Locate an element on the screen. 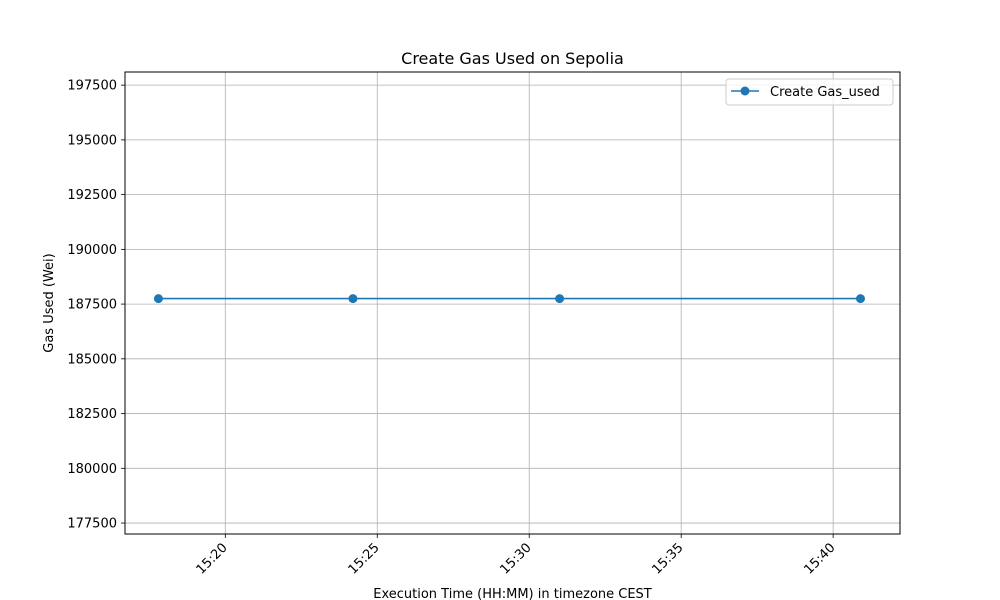 The width and height of the screenshot is (1000, 600). y-tick-label: 180000 is located at coordinates (92, 469).